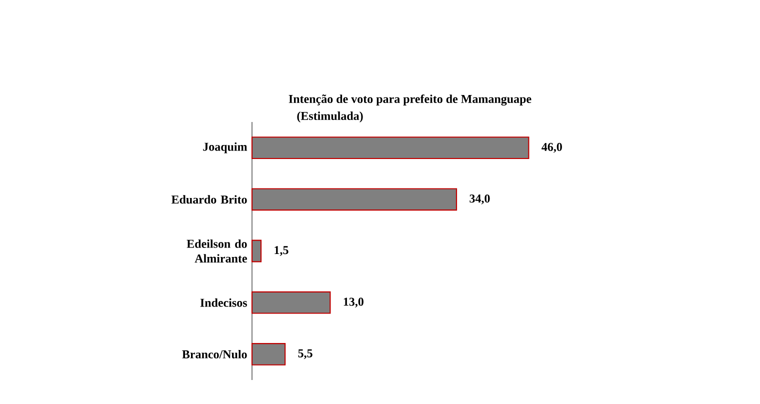  Describe the element at coordinates (223, 302) in the screenshot. I see `y-tick-label: Indecisos` at that location.